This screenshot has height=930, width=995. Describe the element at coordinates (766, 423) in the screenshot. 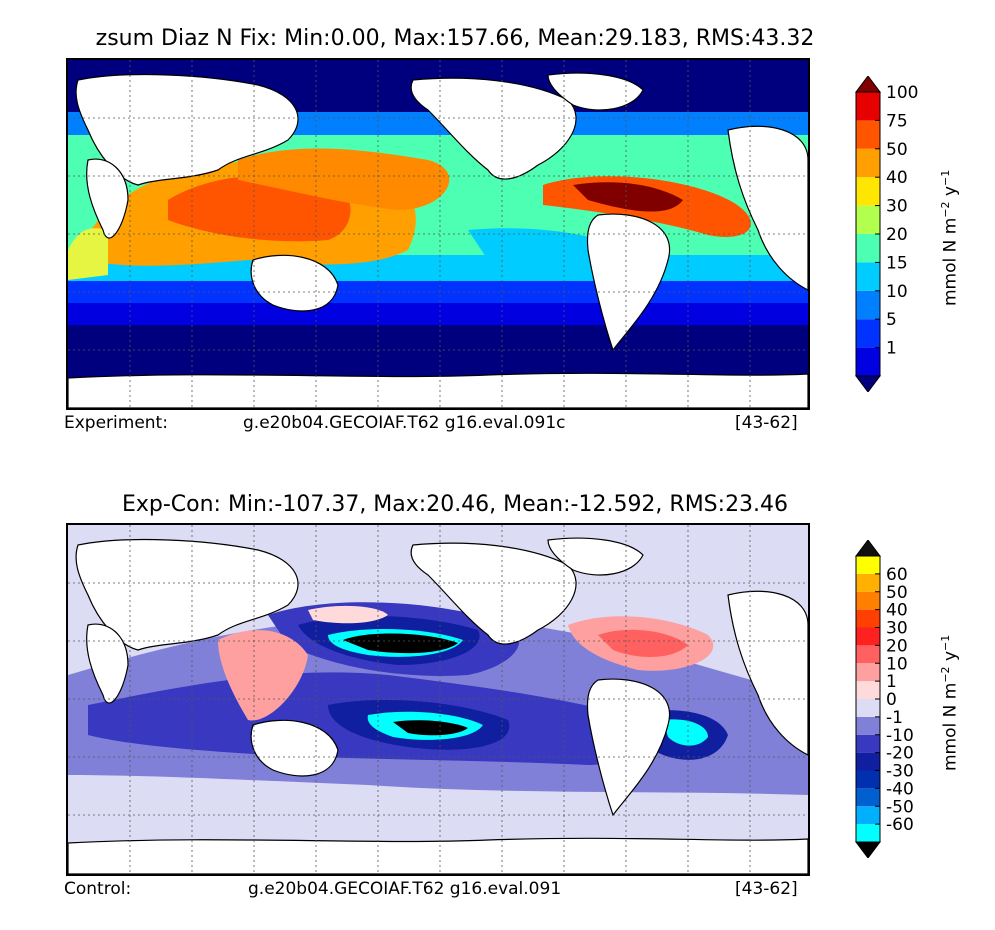

I see `panel1-footer-years: [43-62]` at that location.